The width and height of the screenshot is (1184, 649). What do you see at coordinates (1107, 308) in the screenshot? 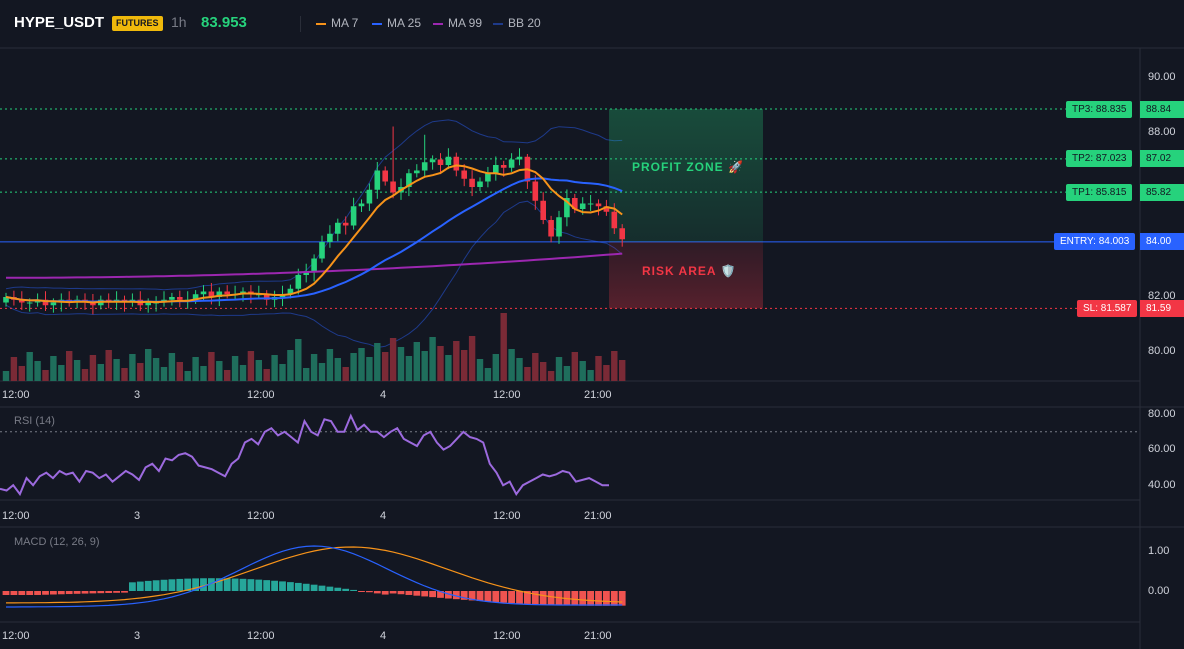
I see `sl-level-tag: SL: 81.587` at bounding box center [1107, 308].